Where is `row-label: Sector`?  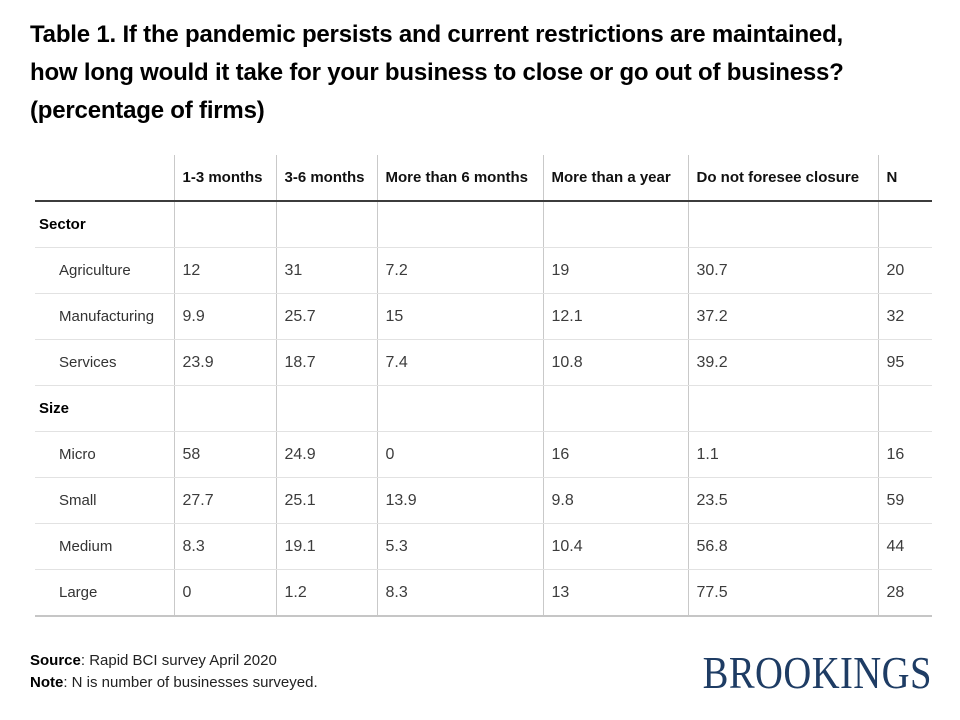 row-label: Sector is located at coordinates (104, 224).